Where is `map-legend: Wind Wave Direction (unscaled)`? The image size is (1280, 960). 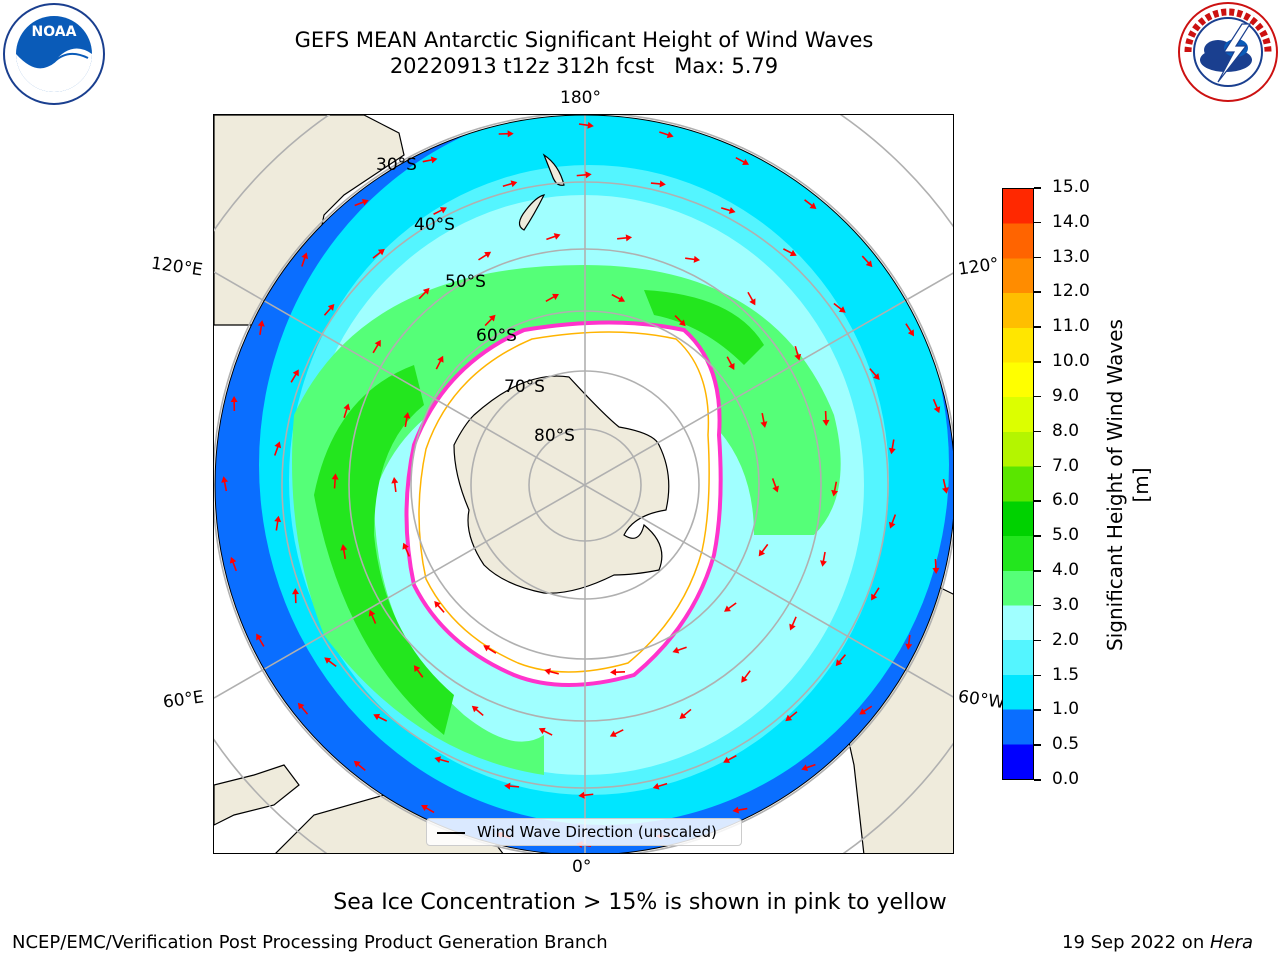 map-legend: Wind Wave Direction (unscaled) is located at coordinates (584, 832).